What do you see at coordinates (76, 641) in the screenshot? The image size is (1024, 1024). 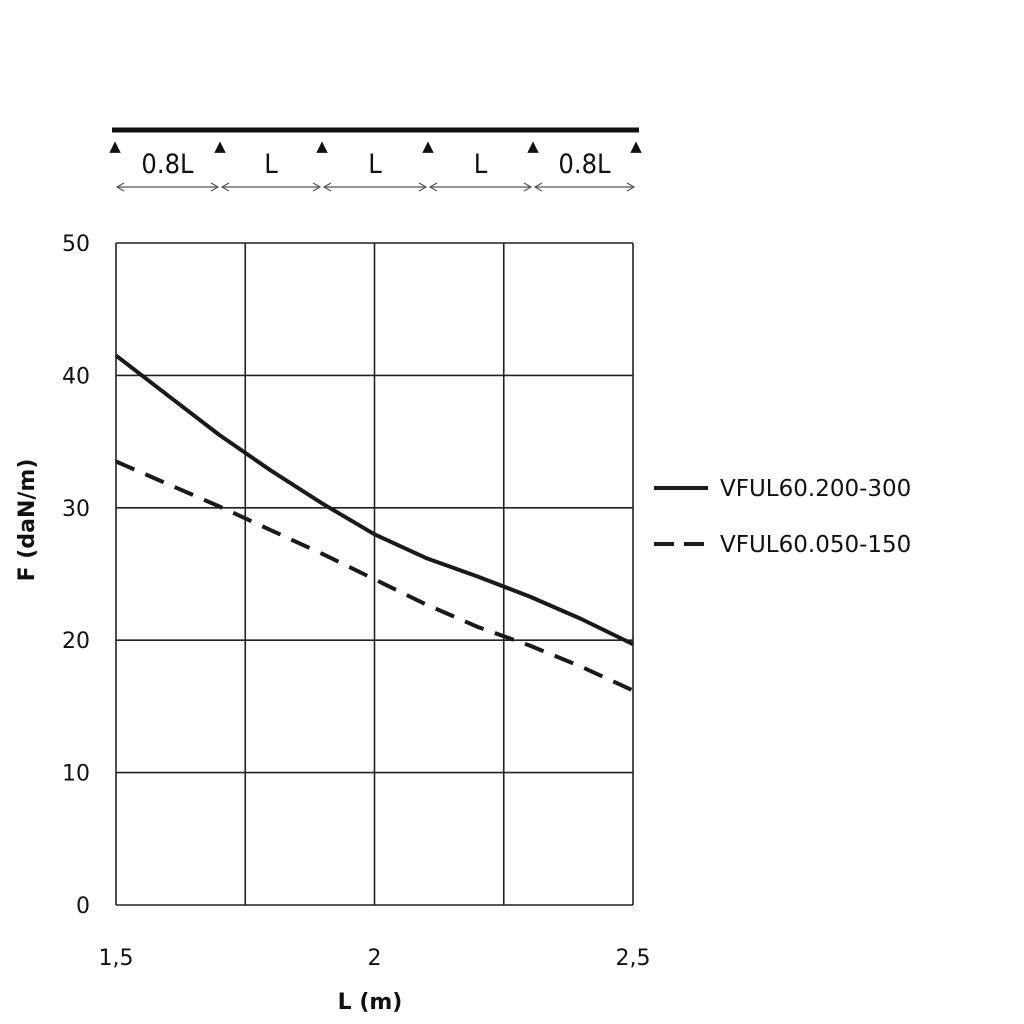 I see `y-tick-label-2: 20` at bounding box center [76, 641].